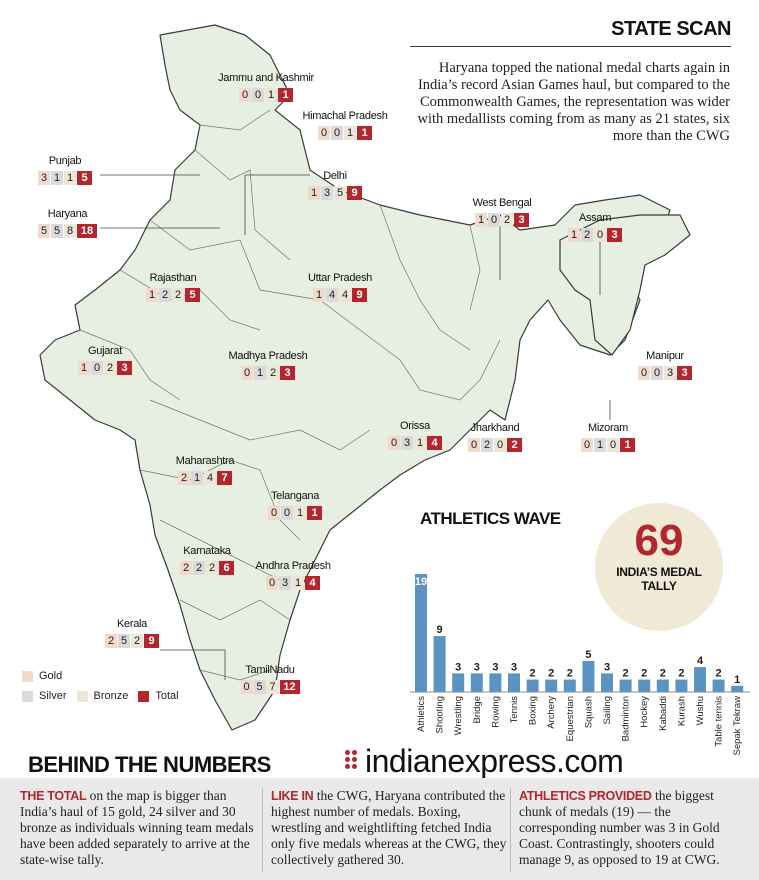 The image size is (759, 880). I want to click on state-haryana: Haryana 5 5 8 18, so click(67, 223).